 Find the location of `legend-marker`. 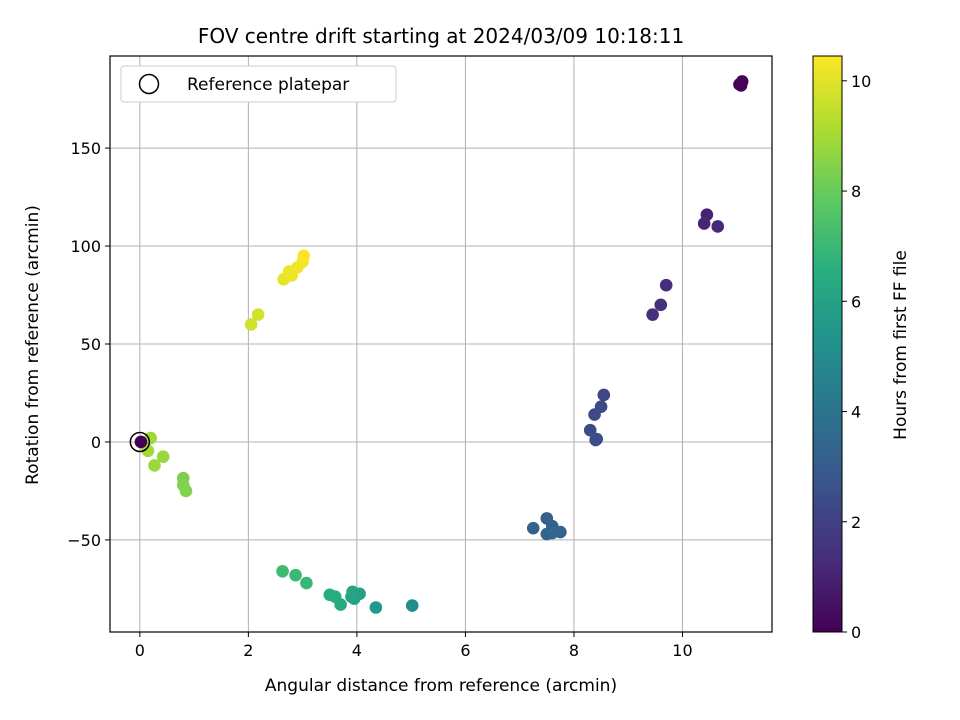

legend-marker is located at coordinates (149, 84).